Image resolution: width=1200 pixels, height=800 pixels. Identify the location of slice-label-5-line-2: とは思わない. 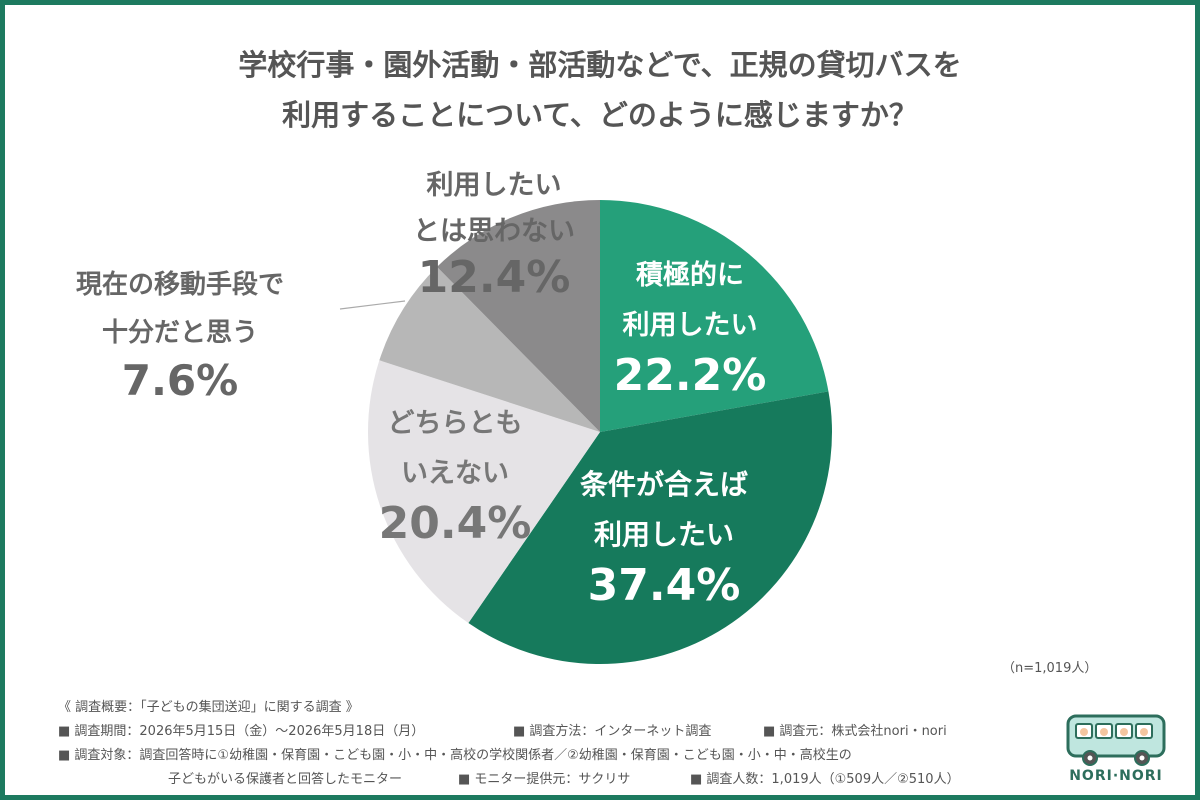
(494, 231).